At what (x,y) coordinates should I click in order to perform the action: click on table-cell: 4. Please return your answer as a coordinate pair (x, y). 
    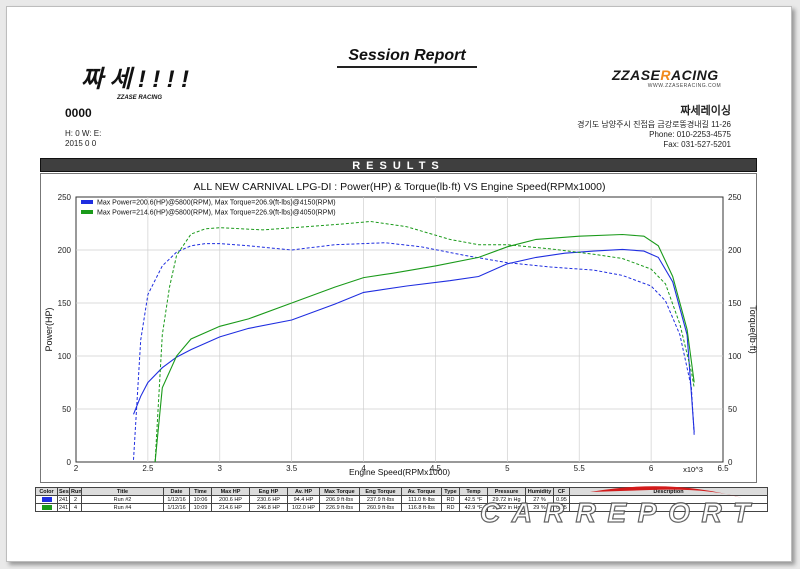
    Looking at the image, I should click on (75, 507).